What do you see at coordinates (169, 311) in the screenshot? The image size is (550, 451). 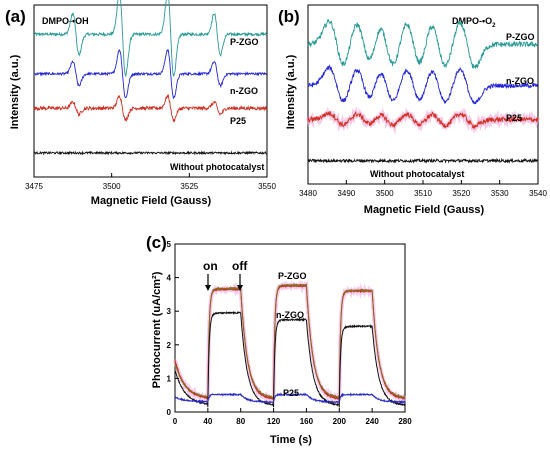 I see `y-tick-label: 3` at bounding box center [169, 311].